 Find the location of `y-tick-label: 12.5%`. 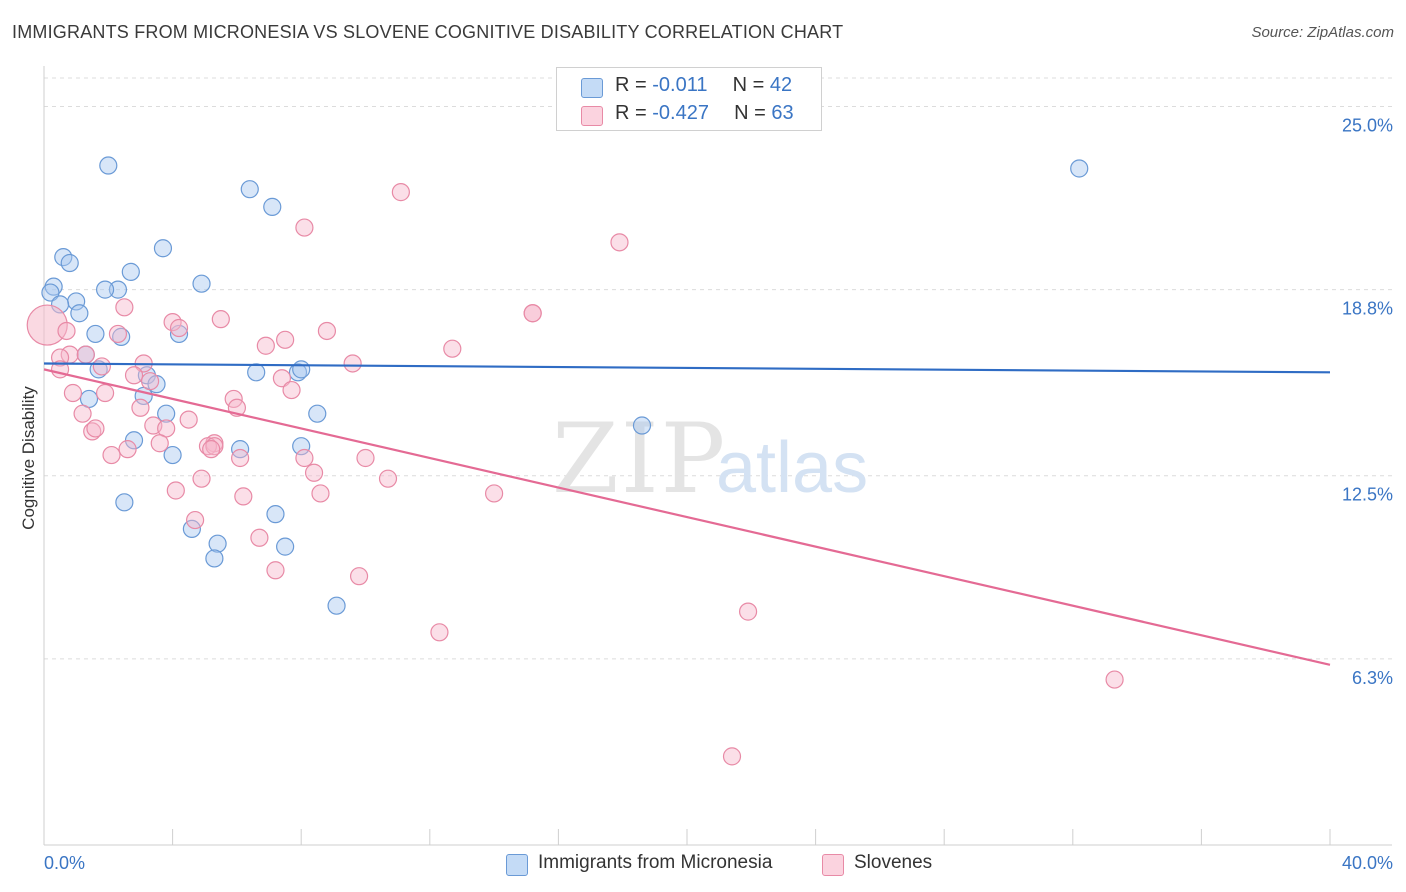

y-tick-label: 12.5% is located at coordinates (1367, 495).